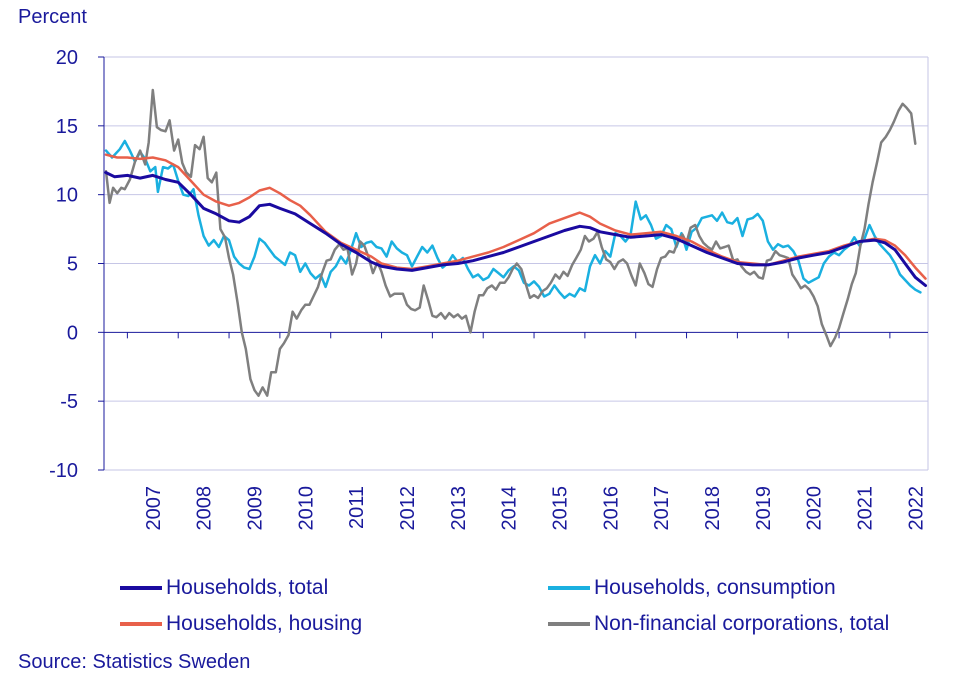  Describe the element at coordinates (306, 508) in the screenshot. I see `x-tick-label: 2010` at that location.